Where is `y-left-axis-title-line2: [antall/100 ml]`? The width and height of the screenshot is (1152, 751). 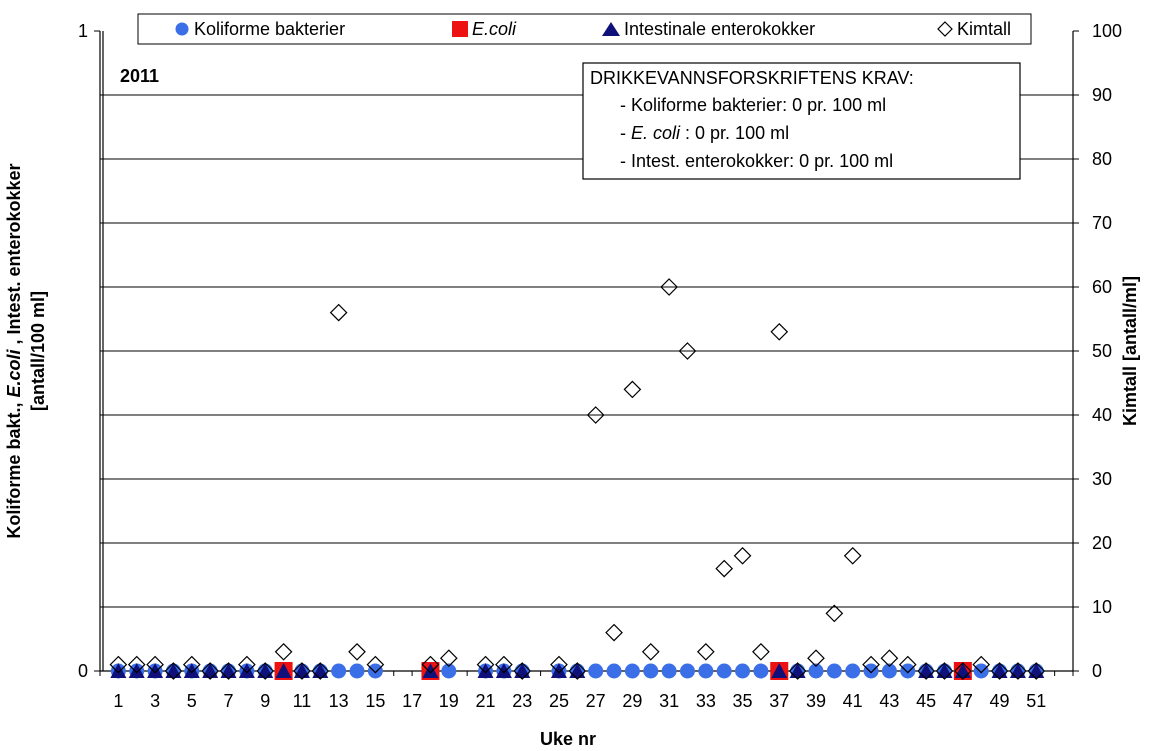 y-left-axis-title-line2: [antall/100 ml] is located at coordinates (38, 351).